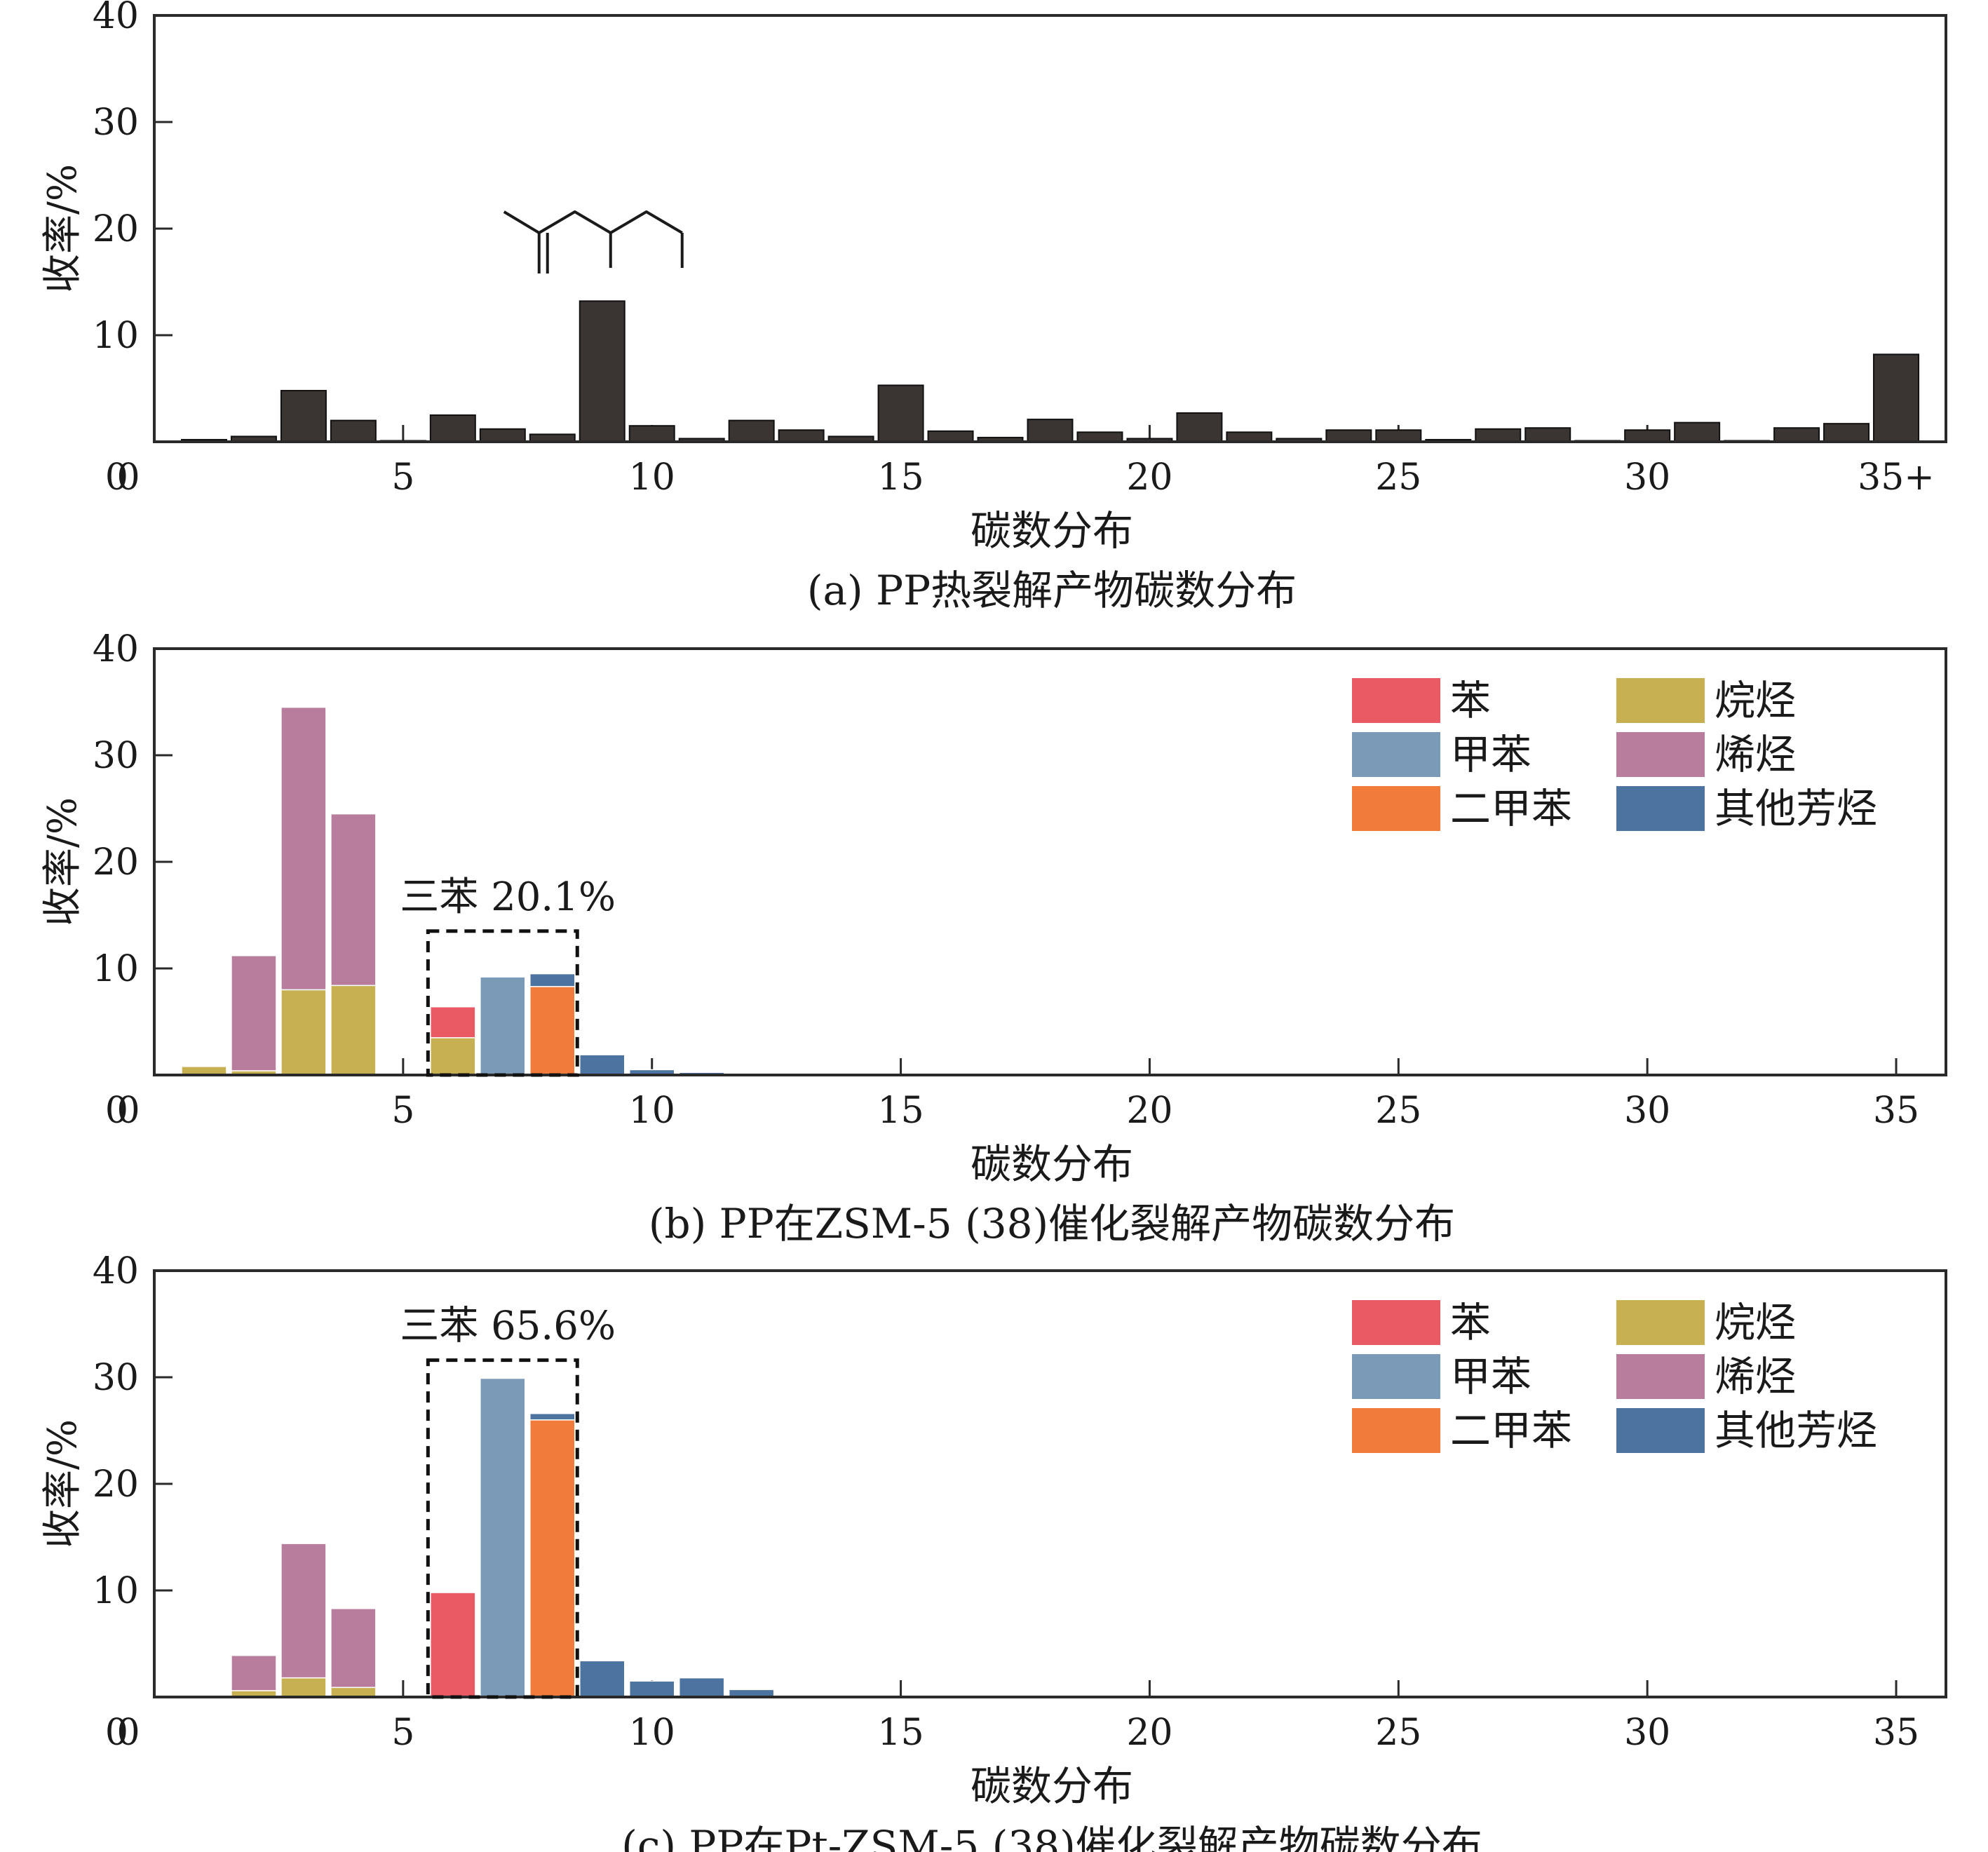 This screenshot has width=1988, height=1852. I want to click on highlight-label: 三苯 65.6%, so click(508, 1327).